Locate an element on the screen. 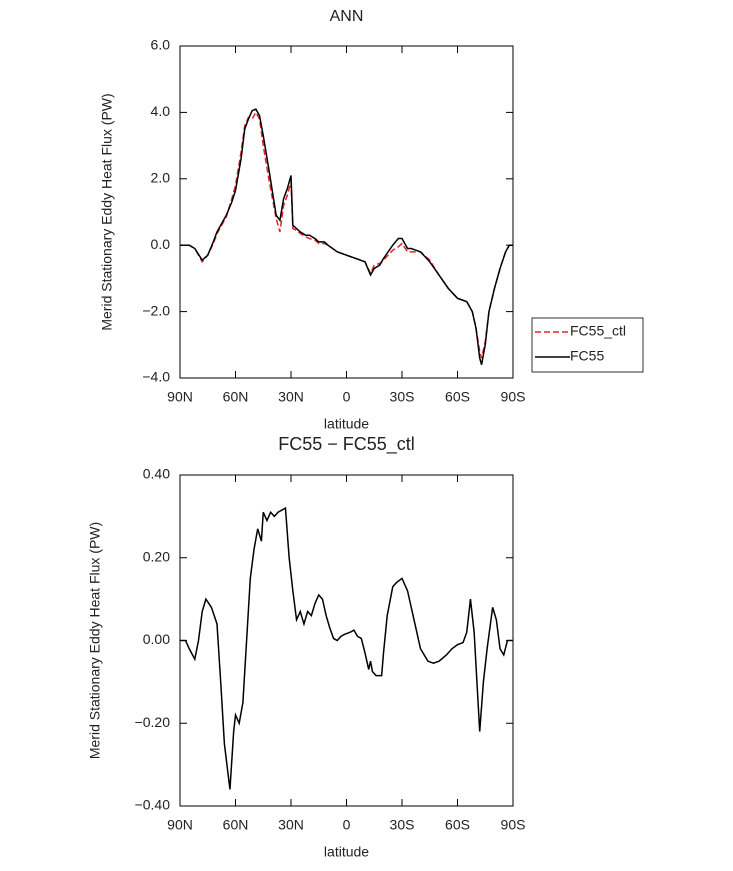 The height and width of the screenshot is (871, 733). chart-title: FC55 − FC55_ctl is located at coordinates (346, 444).